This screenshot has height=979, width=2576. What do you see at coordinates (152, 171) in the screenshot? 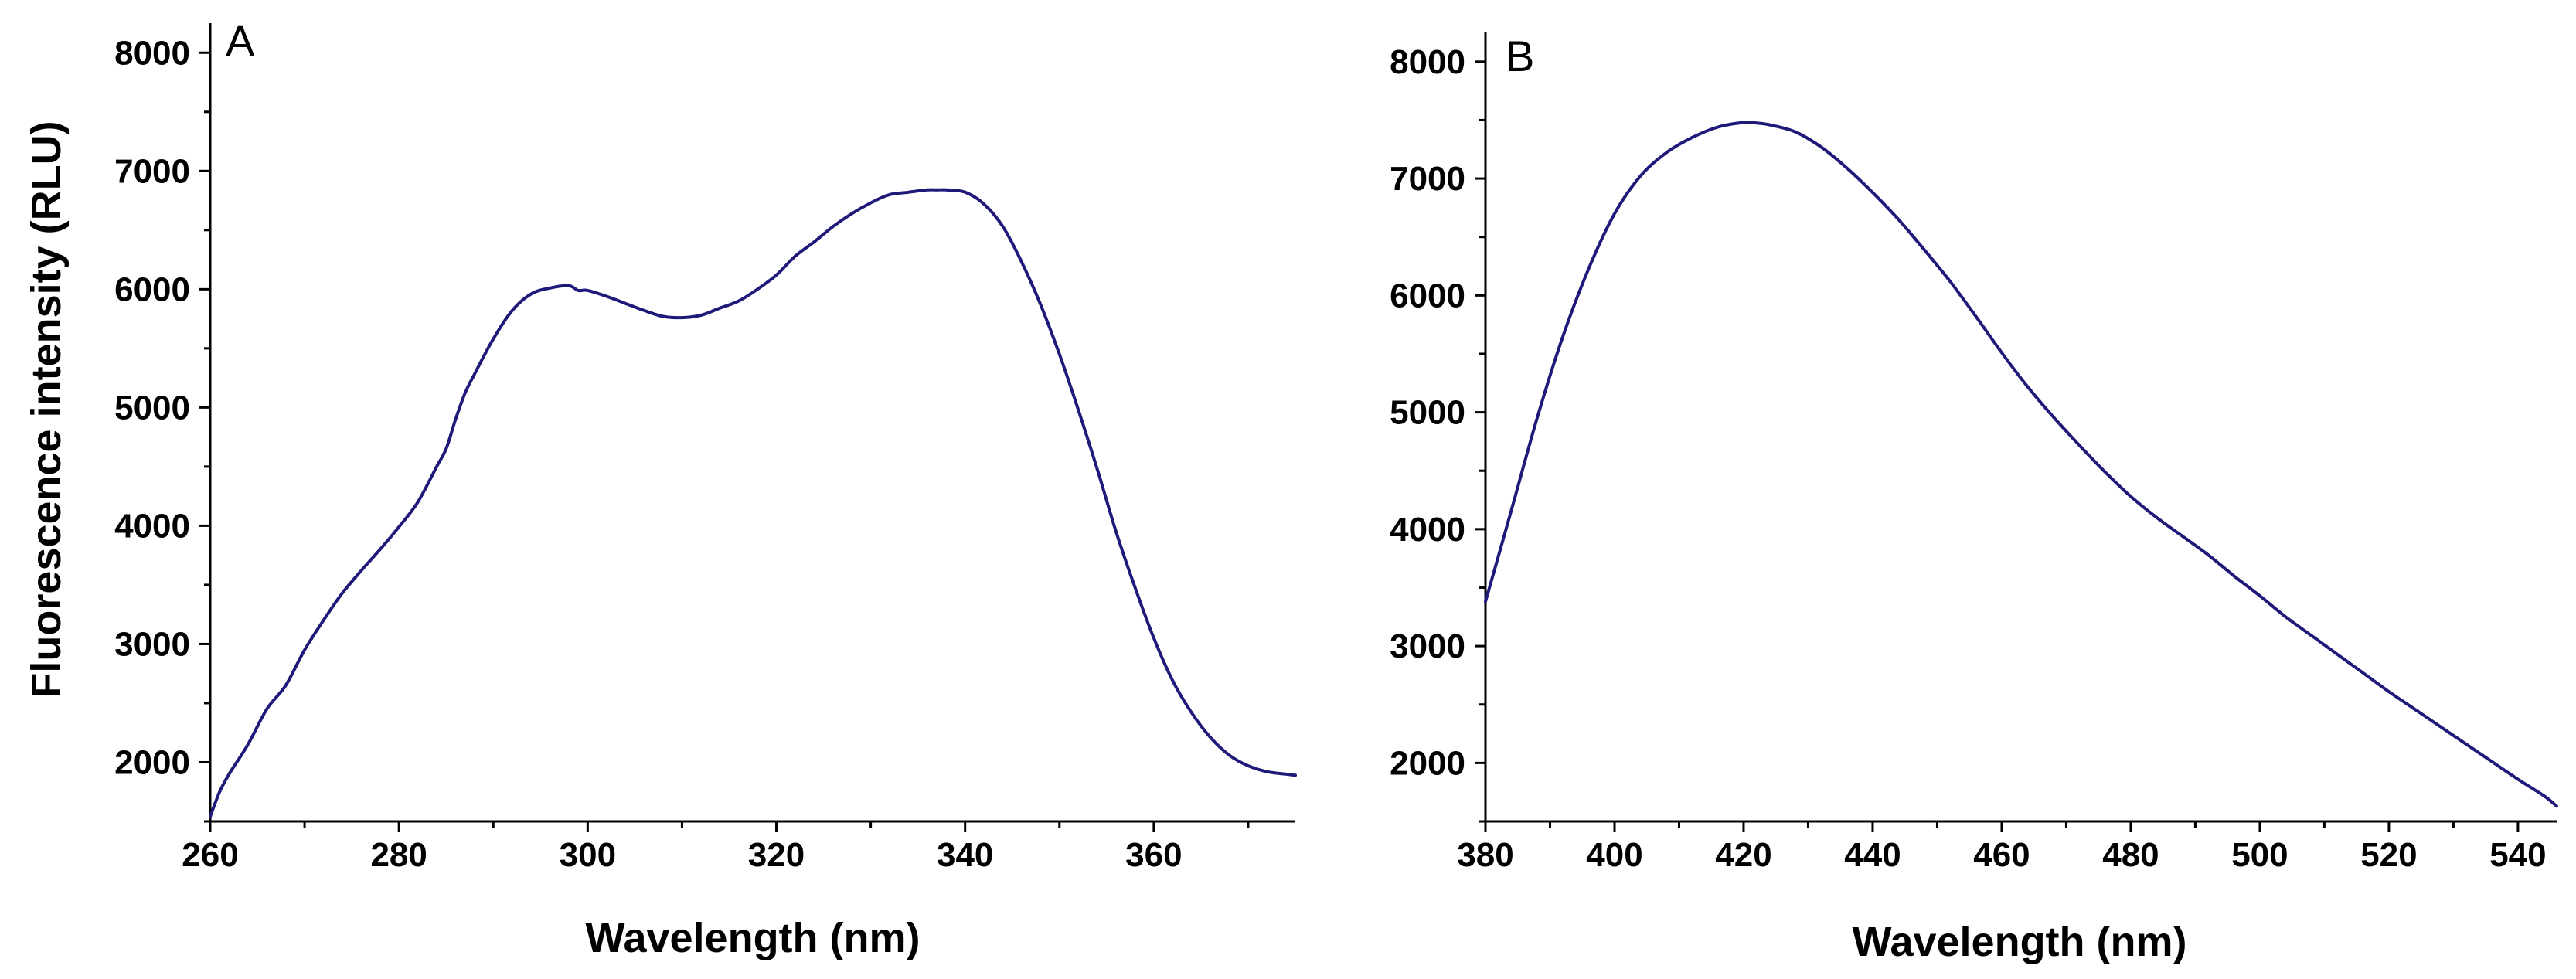
I see `panel-a-y-tick-label: 7000` at bounding box center [152, 171].